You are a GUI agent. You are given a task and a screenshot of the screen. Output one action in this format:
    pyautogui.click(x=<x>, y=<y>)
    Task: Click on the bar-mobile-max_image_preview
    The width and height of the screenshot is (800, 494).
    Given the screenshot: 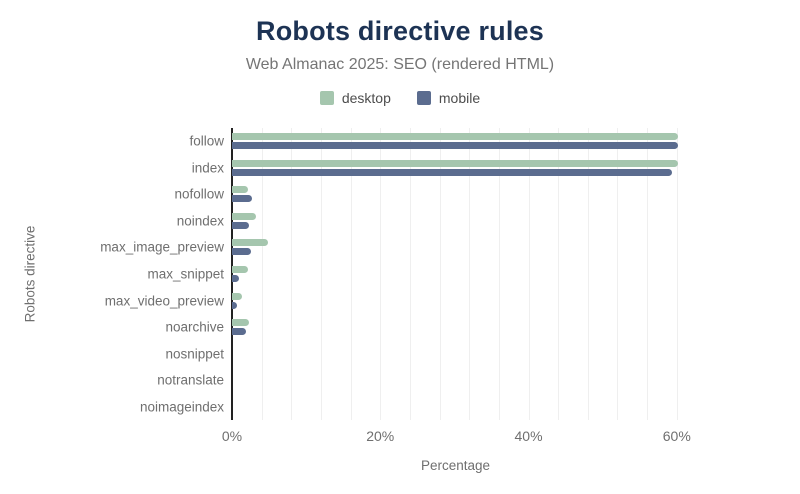 What is the action you would take?
    pyautogui.click(x=241, y=252)
    